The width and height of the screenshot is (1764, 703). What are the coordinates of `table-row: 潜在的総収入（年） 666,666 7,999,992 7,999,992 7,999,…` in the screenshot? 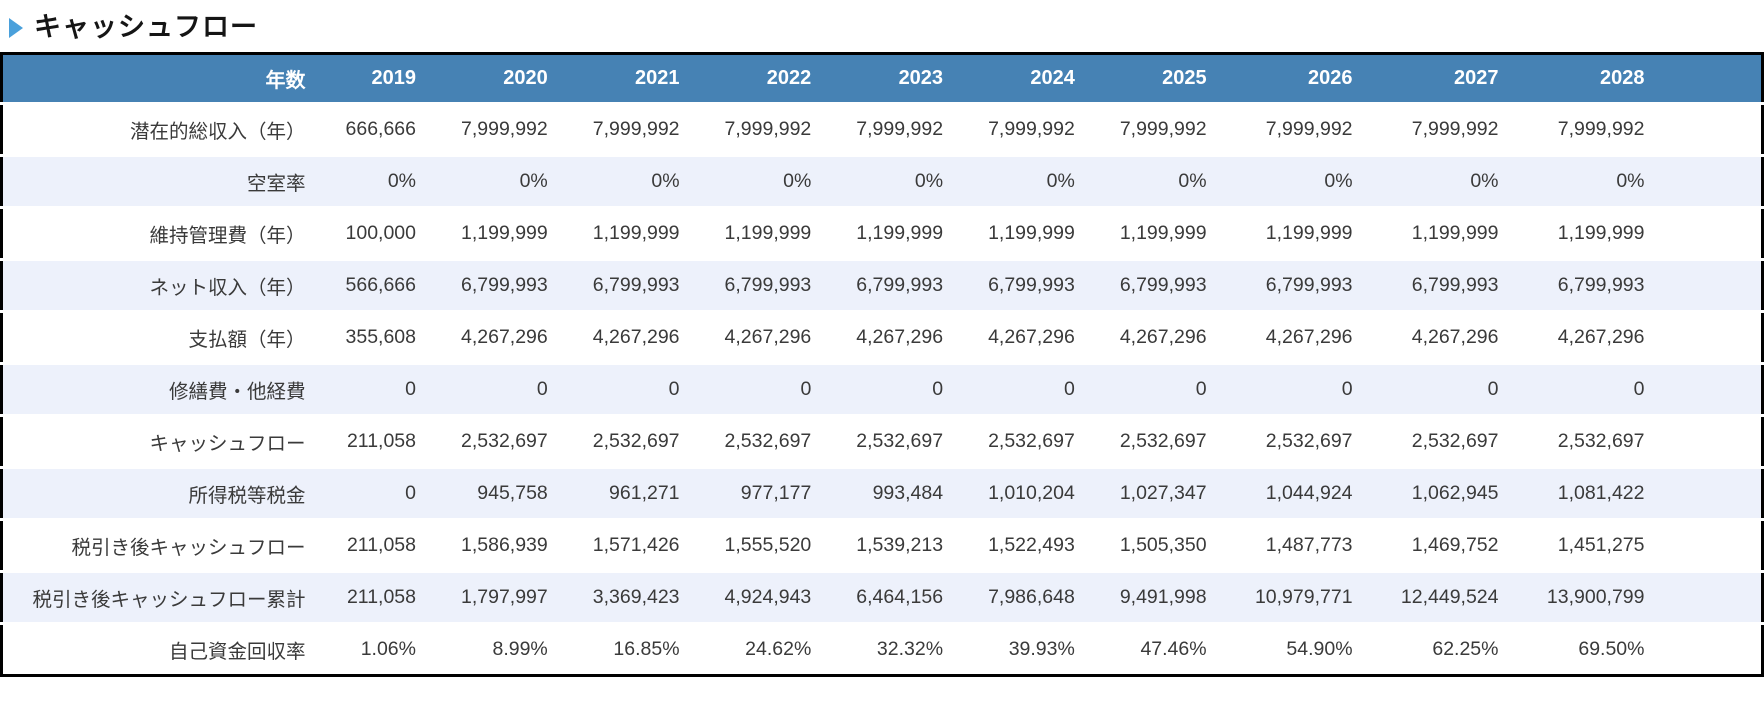 It's located at (882, 128).